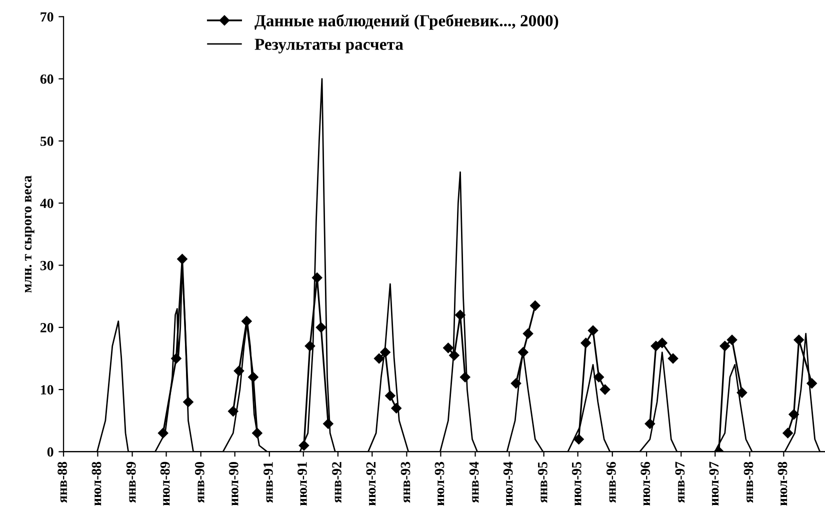  What do you see at coordinates (611, 482) in the screenshot?
I see `x-tick-label: янв-96` at bounding box center [611, 482].